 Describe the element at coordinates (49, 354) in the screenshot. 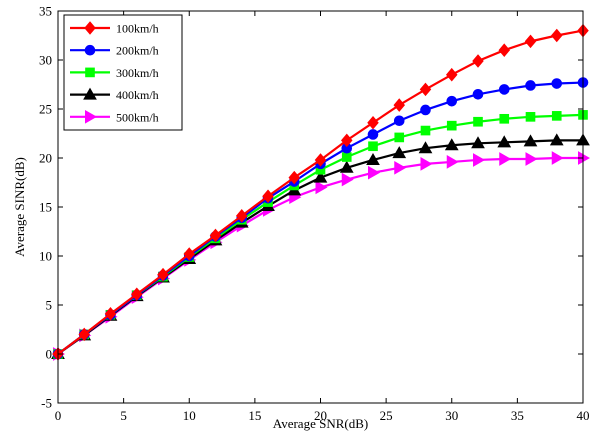

I see `y-tick-label: 0` at that location.